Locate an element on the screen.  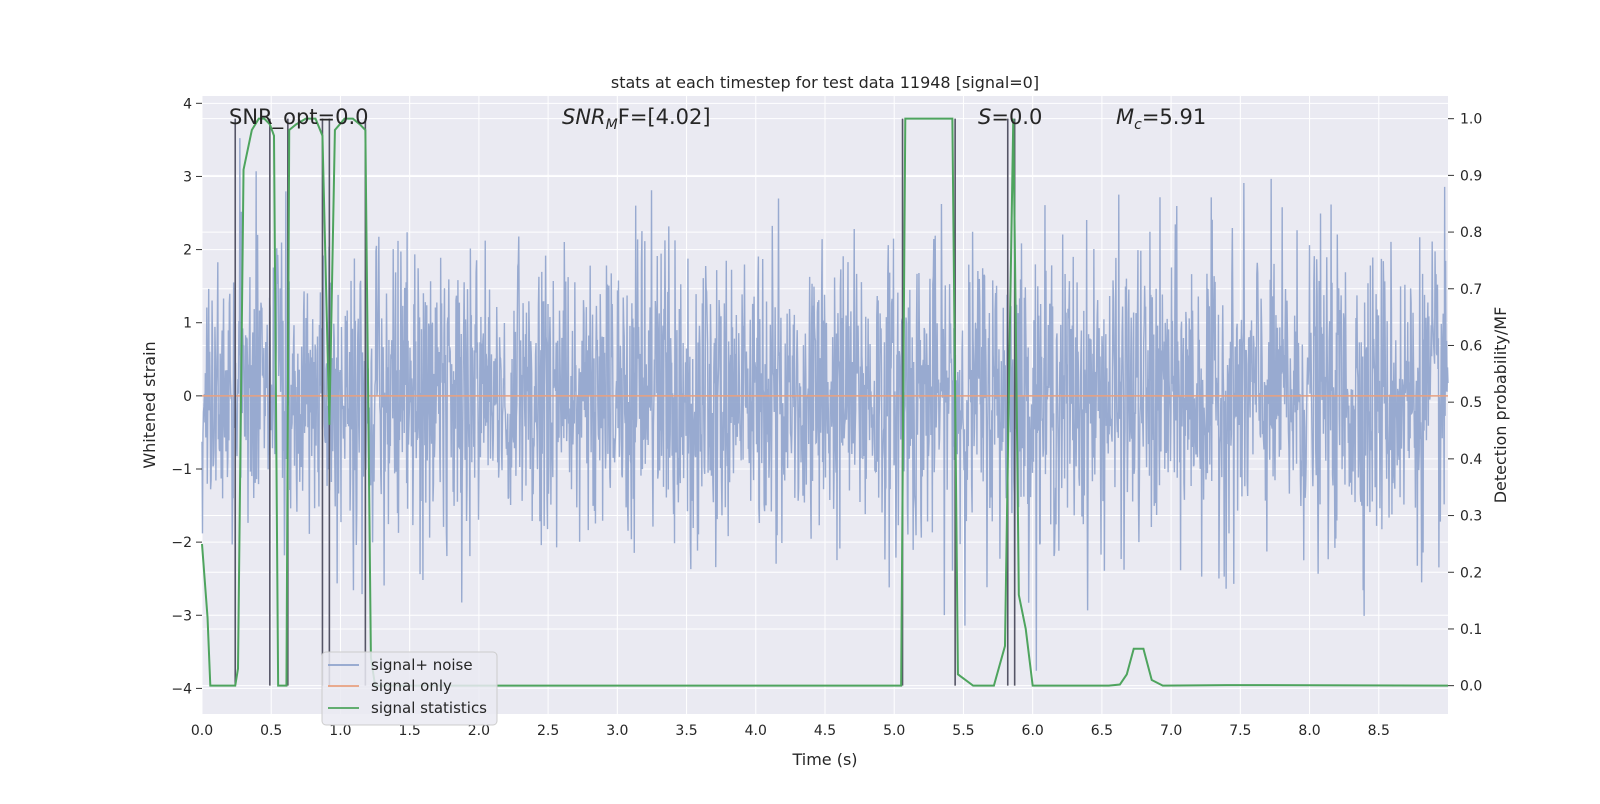
x-axis-label: Time (s) is located at coordinates (824, 759).